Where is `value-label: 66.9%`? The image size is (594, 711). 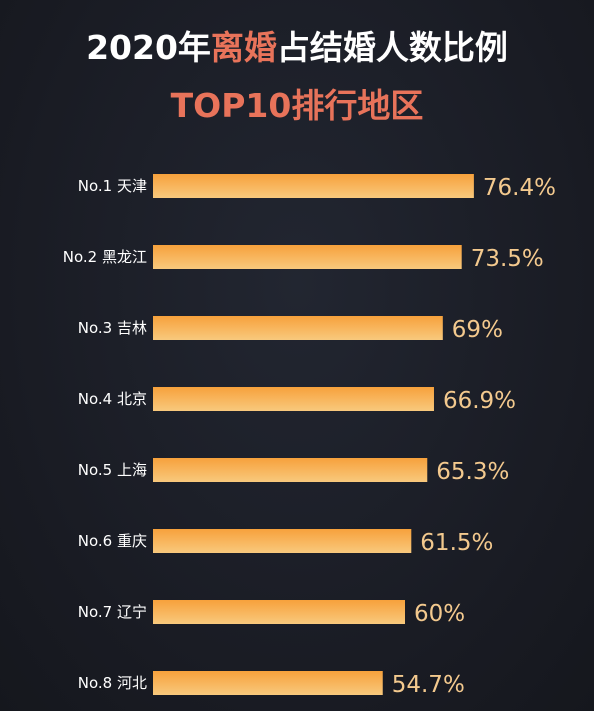 value-label: 66.9% is located at coordinates (479, 401).